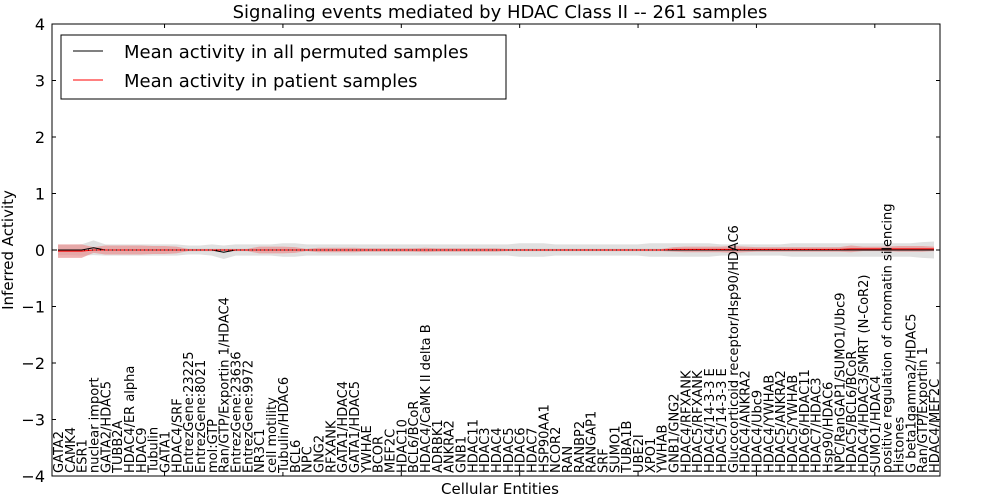 The width and height of the screenshot is (1000, 500). What do you see at coordinates (414, 437) in the screenshot?
I see `x-tick-label: BCL6/BCoR` at bounding box center [414, 437].